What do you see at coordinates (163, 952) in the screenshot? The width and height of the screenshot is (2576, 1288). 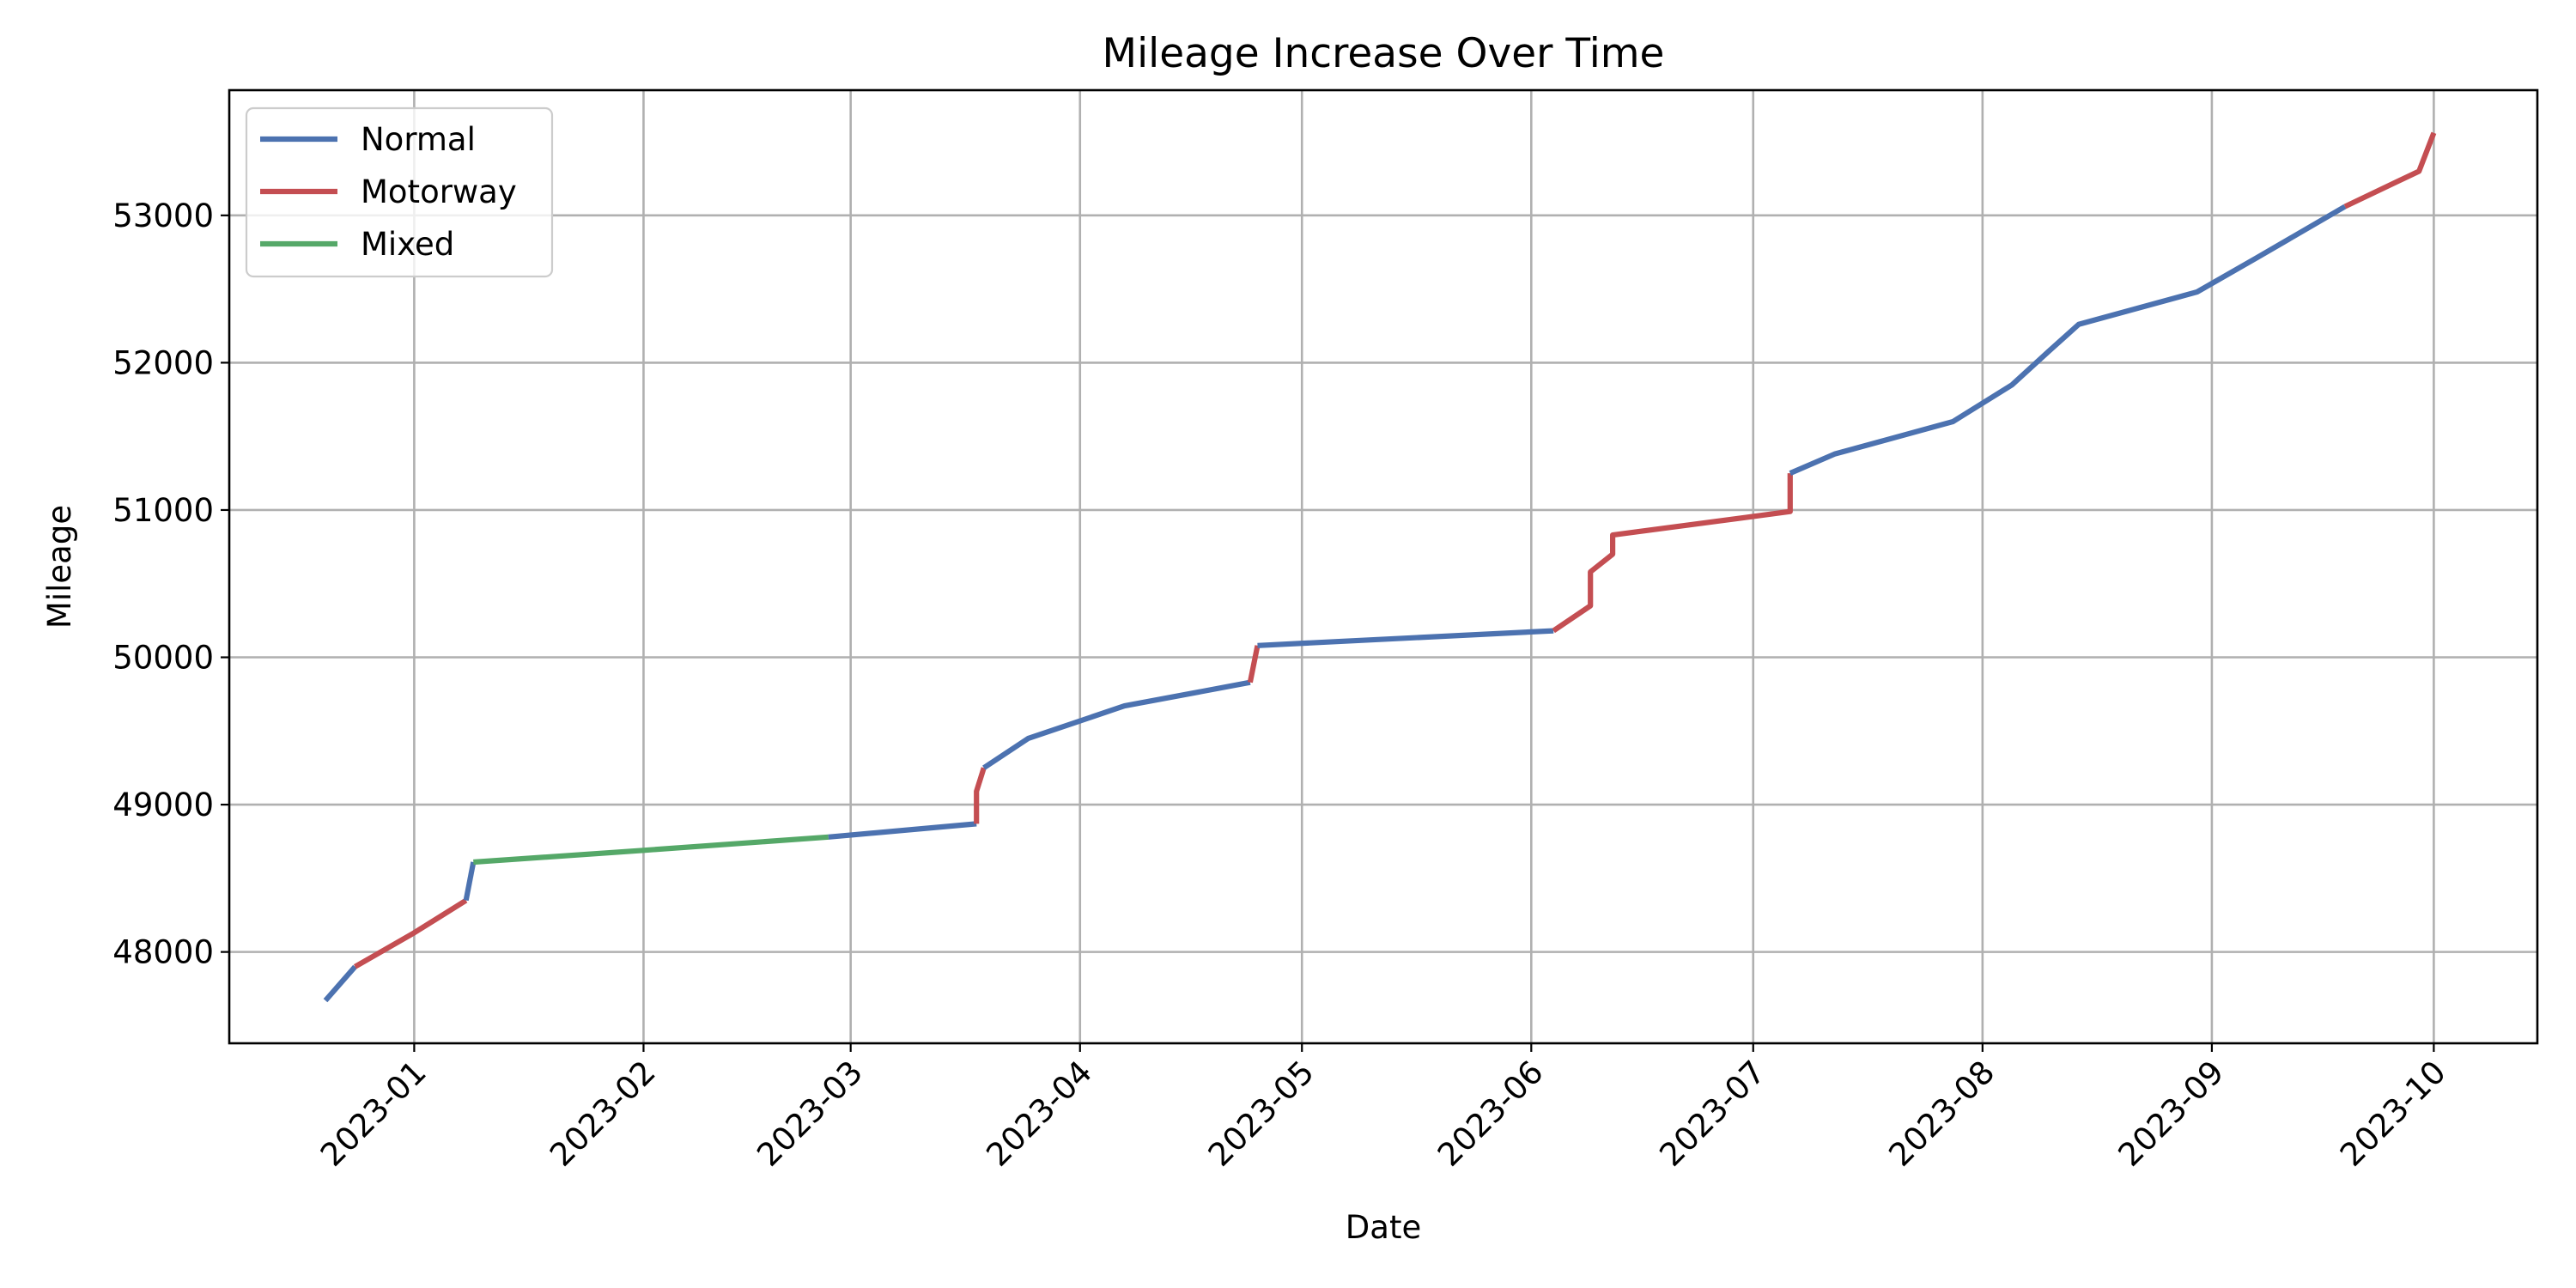 I see `y-tick-label: 48000` at bounding box center [163, 952].